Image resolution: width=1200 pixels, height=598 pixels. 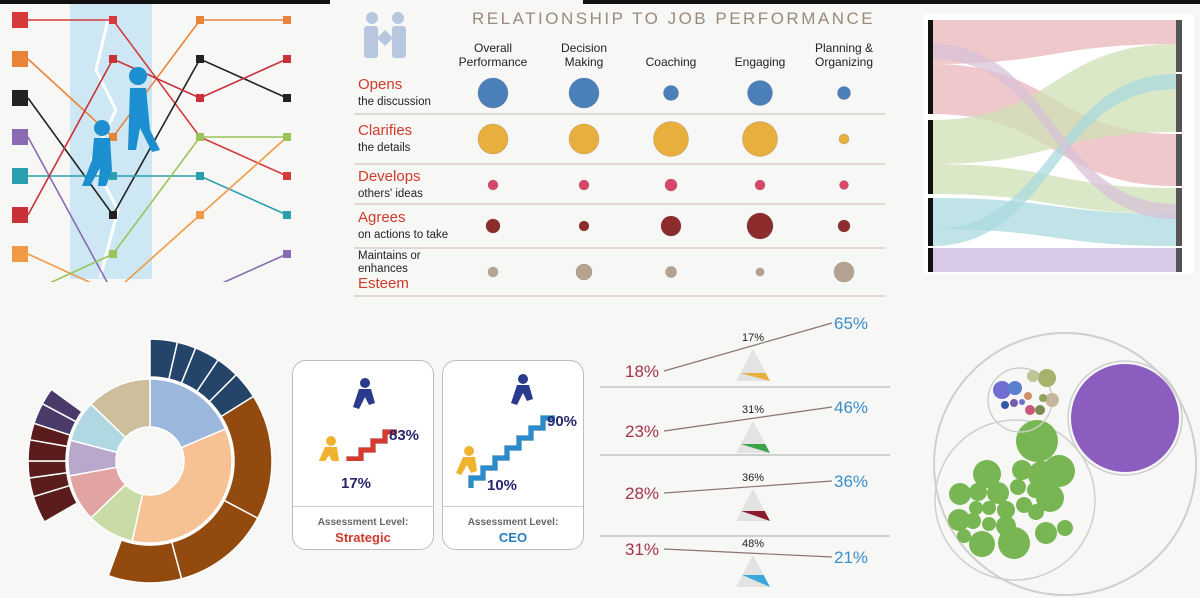 What do you see at coordinates (380, 84) in the screenshot?
I see `row-label-highlight: Opens` at bounding box center [380, 84].